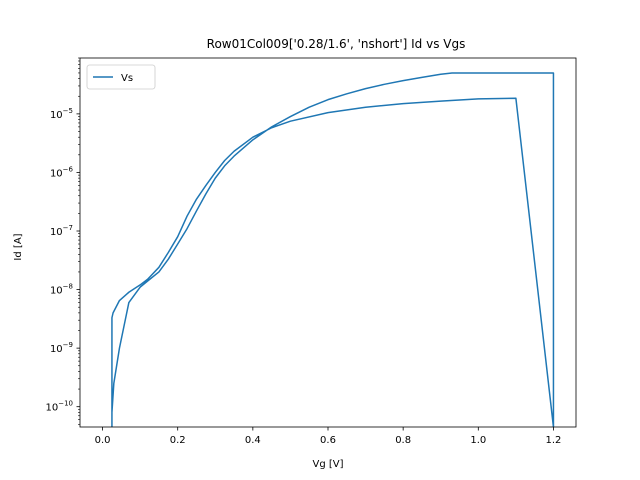 The image size is (640, 480). What do you see at coordinates (61, 114) in the screenshot?
I see `y-tick-label: 10⁻⁵` at bounding box center [61, 114].